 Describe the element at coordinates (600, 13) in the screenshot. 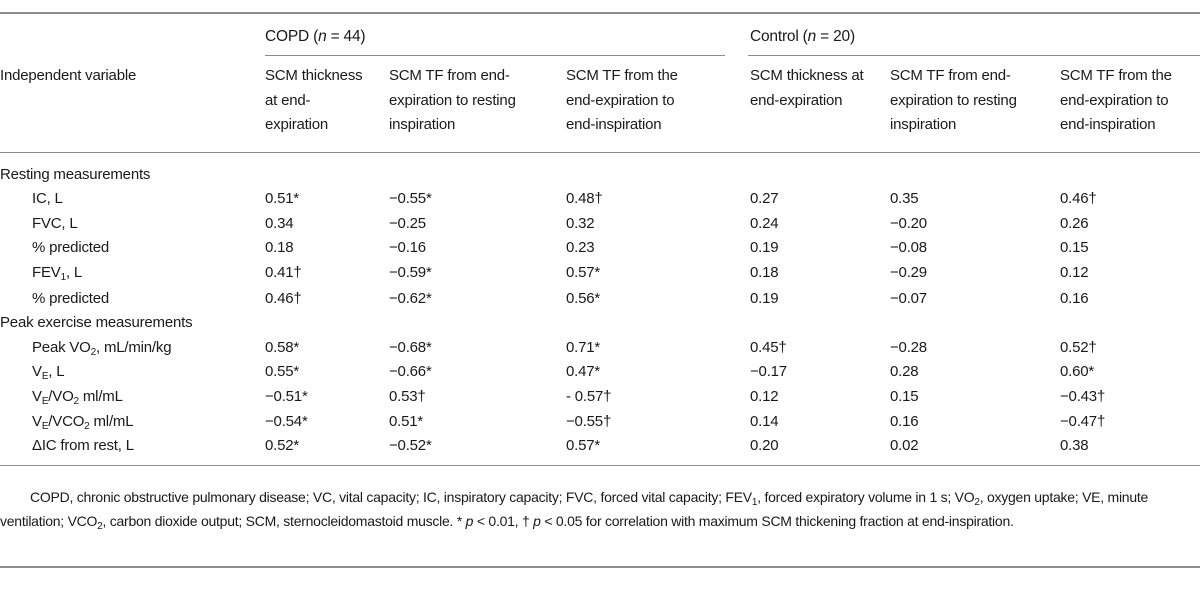

I see `table-top-rule` at that location.